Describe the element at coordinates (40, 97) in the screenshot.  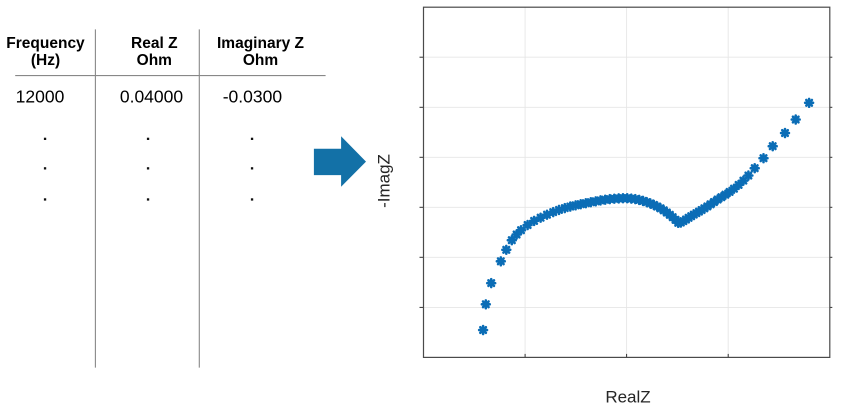
I see `svg-text: 12000` at that location.